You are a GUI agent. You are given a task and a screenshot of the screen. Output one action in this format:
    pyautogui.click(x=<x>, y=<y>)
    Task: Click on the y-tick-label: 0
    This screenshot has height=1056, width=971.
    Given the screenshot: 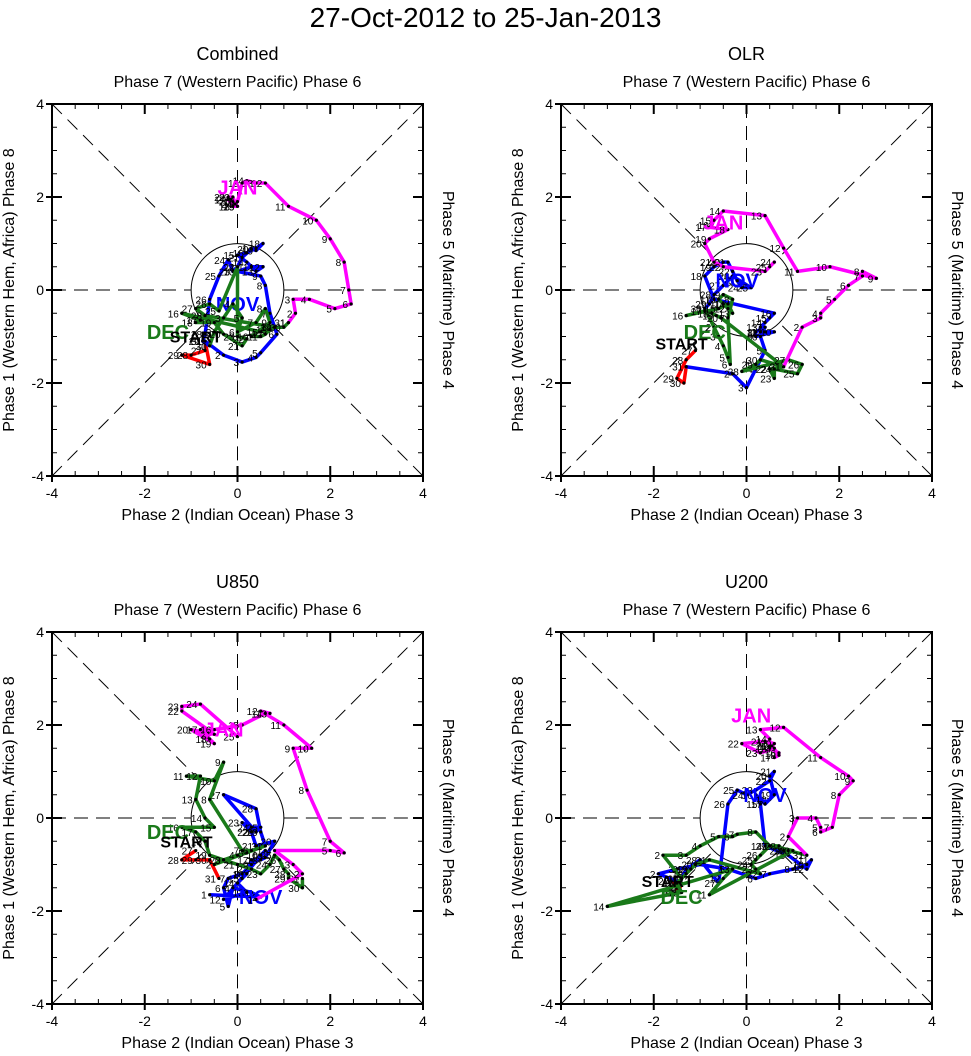 What is the action you would take?
    pyautogui.click(x=549, y=290)
    